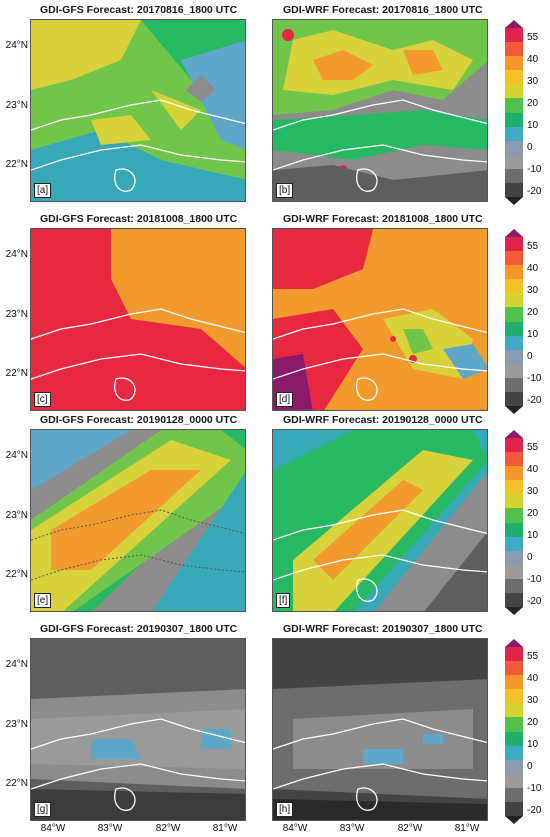 Image resolution: width=550 pixels, height=837 pixels. I want to click on lat-label-22n-row3: 22°N, so click(16, 574).